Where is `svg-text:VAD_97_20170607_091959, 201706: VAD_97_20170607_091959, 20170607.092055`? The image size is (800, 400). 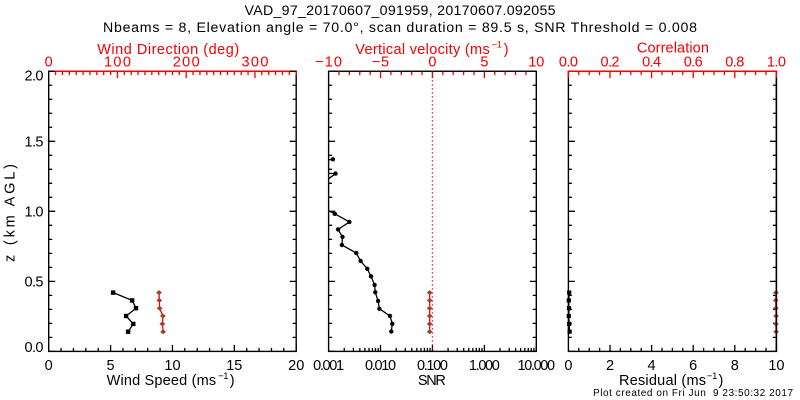 svg-text:VAD_97_20170607_091959, 201706: VAD_97_20170607_091959, 20170607.092055 is located at coordinates (400, 11).